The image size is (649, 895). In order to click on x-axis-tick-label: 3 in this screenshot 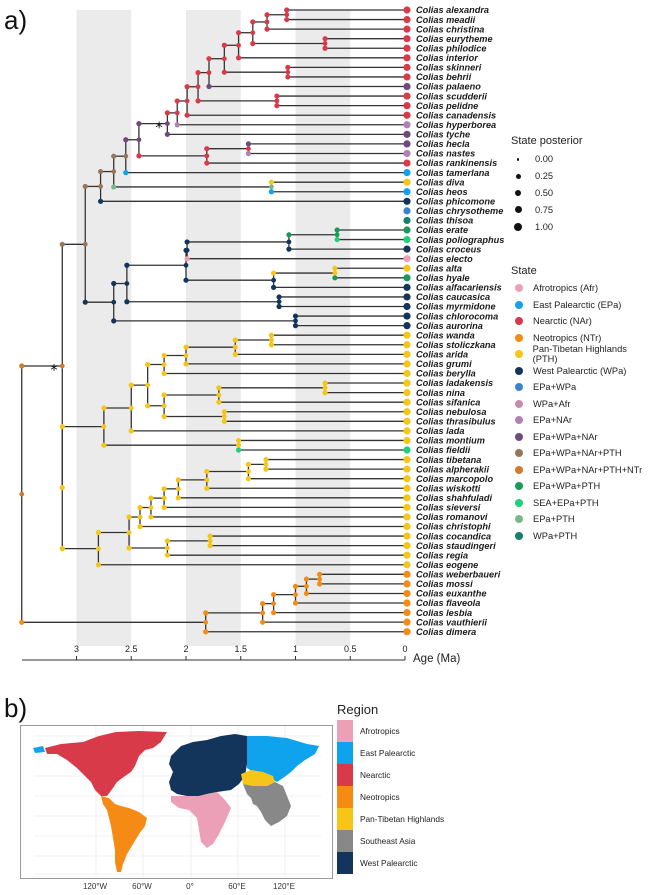, I will do `click(76, 649)`.